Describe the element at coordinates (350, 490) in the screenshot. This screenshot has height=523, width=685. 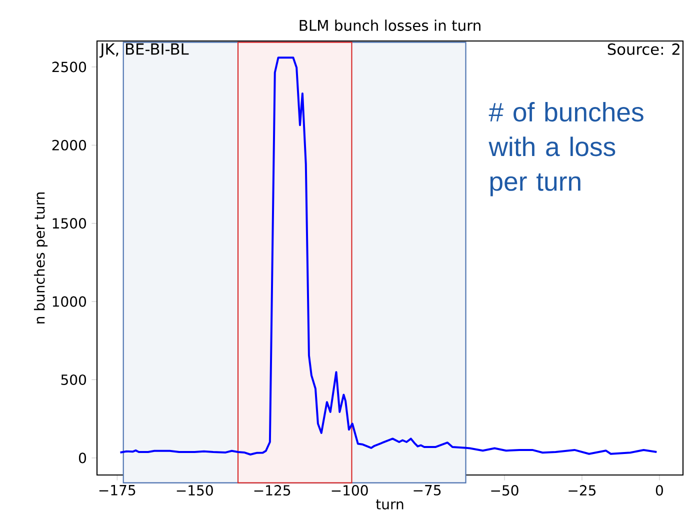
I see `x-tick-label: −100` at that location.